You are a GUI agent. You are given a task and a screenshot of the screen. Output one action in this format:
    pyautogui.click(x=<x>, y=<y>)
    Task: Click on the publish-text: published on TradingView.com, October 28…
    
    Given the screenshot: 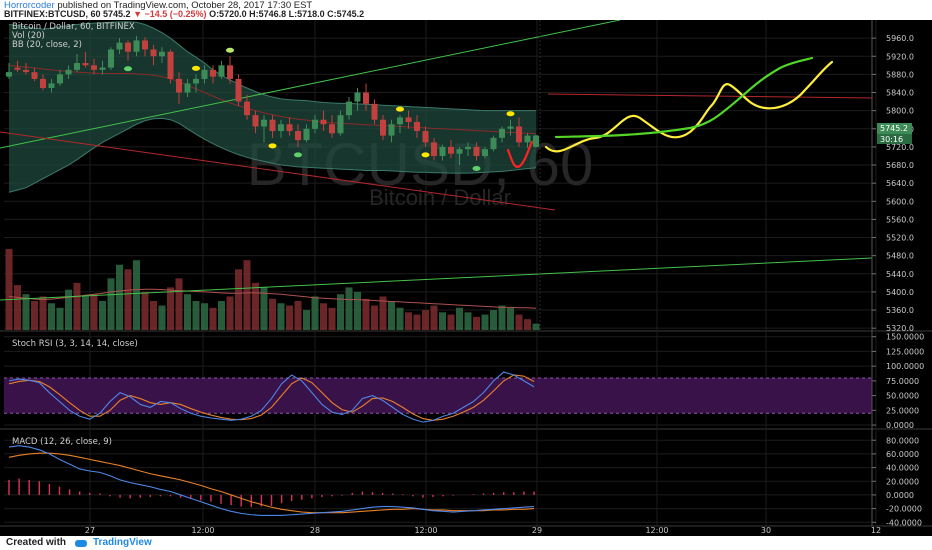 What is the action you would take?
    pyautogui.click(x=185, y=5)
    